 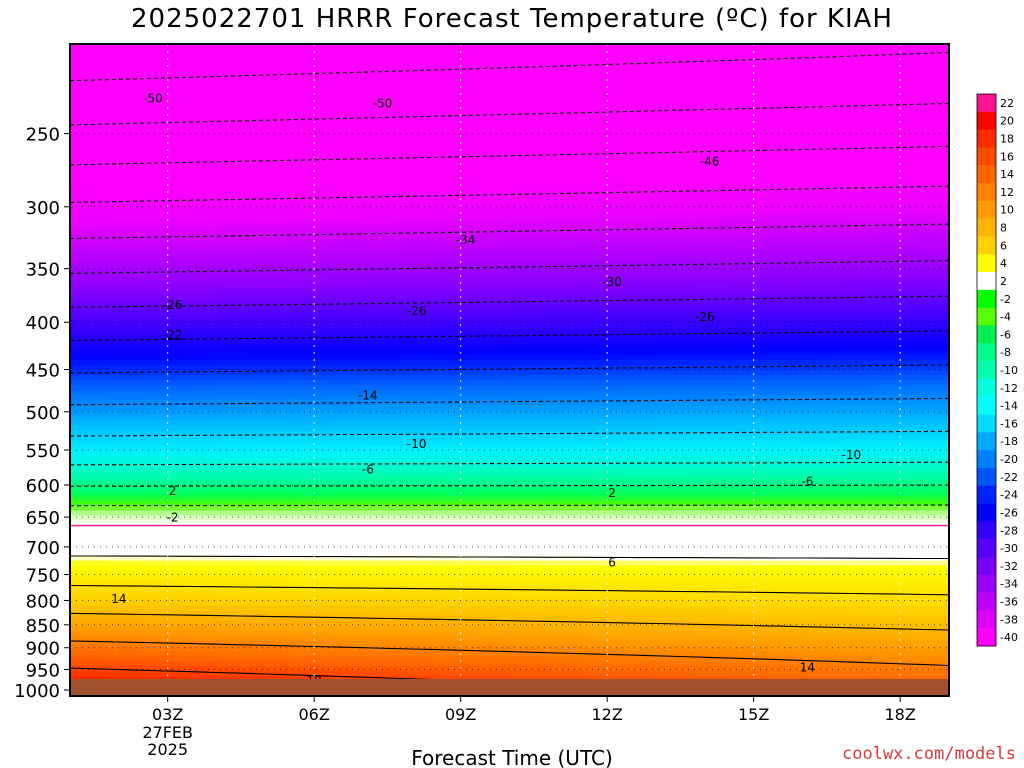 I want to click on colorbar-frame, so click(x=986, y=370).